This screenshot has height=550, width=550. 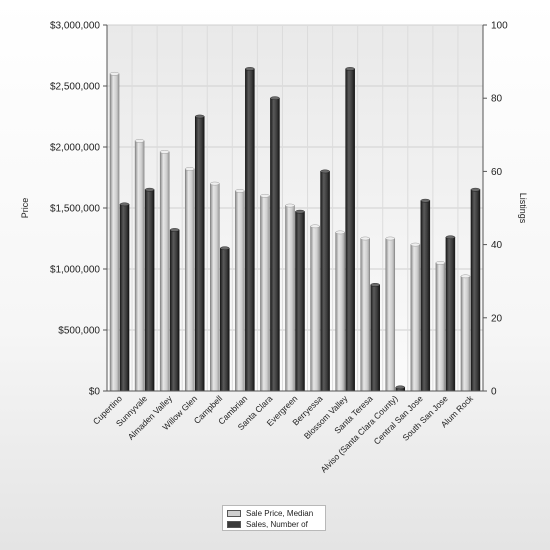 What do you see at coordinates (277, 524) in the screenshot?
I see `legend-label-sales-count: Sales, Number of` at bounding box center [277, 524].